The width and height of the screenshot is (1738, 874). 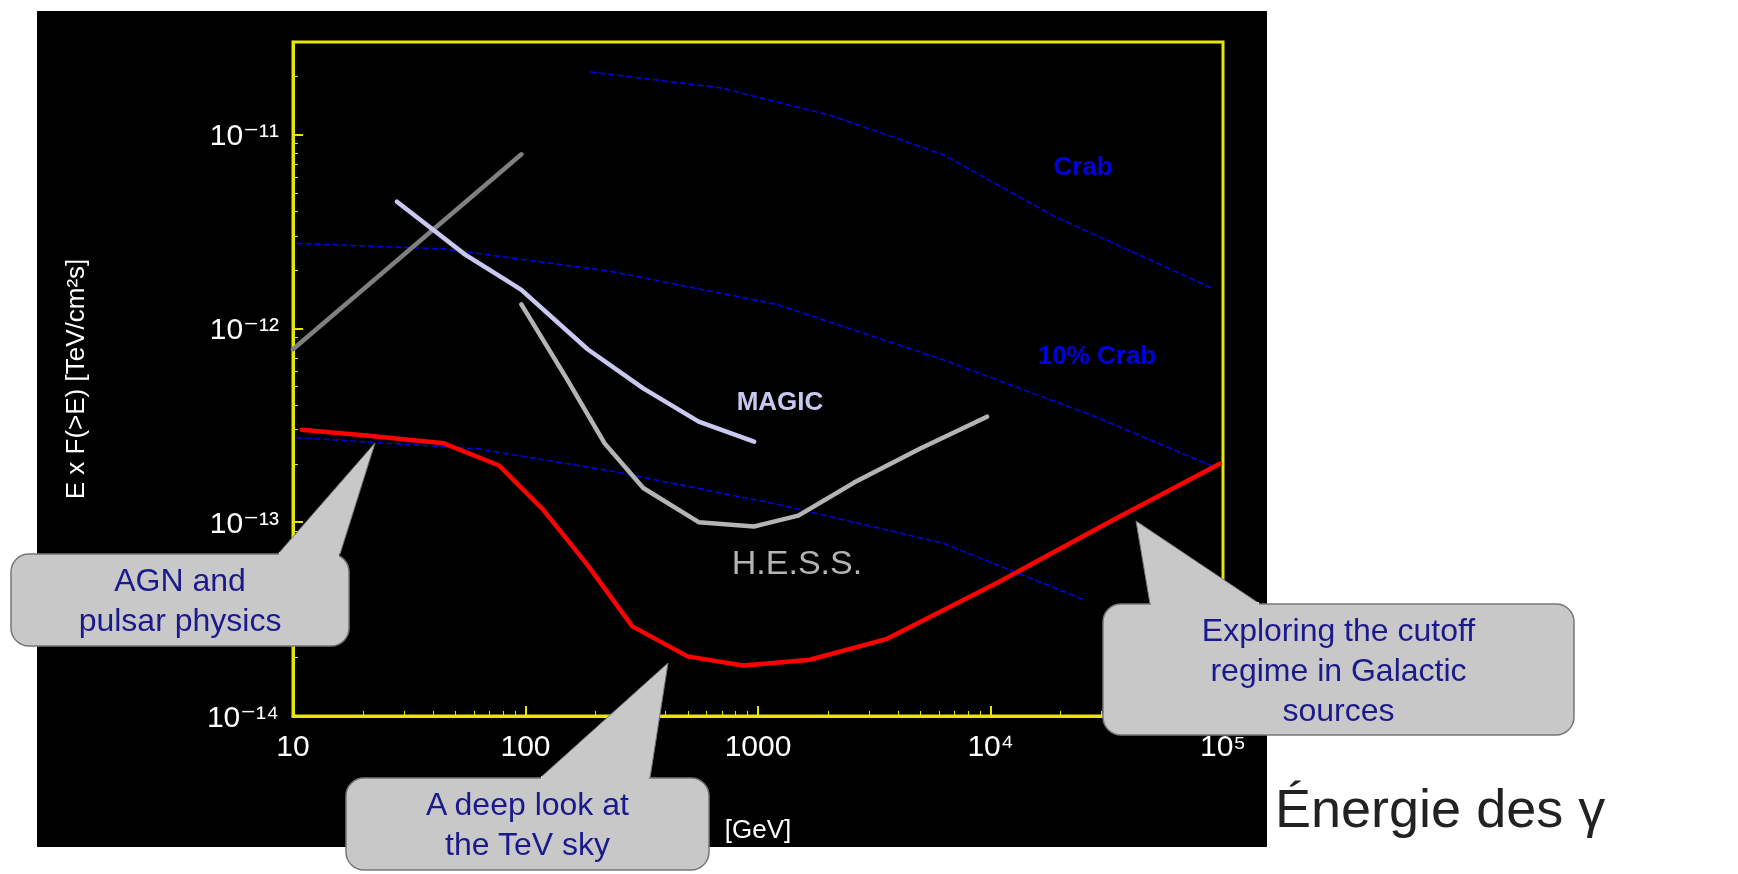 I want to click on x-axis-title: [GeV], so click(x=758, y=829).